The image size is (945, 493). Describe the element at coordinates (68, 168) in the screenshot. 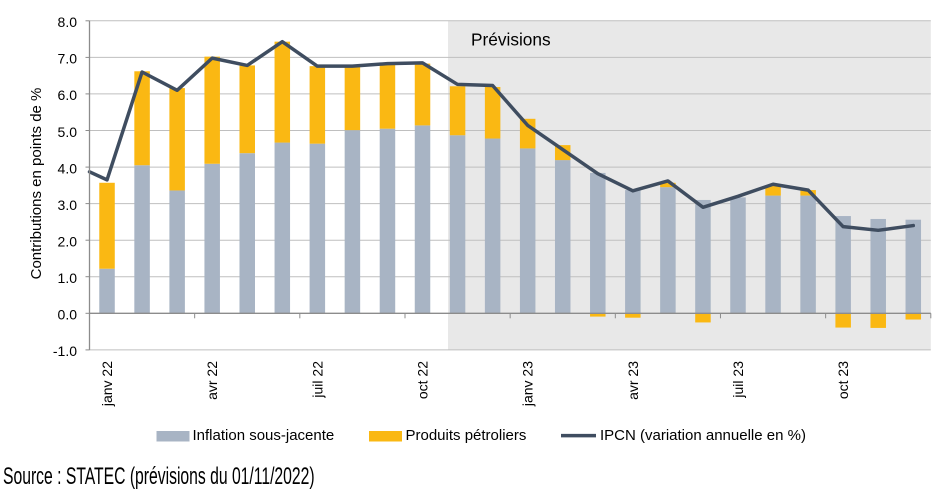

I see `svg-text: 4.0` at that location.